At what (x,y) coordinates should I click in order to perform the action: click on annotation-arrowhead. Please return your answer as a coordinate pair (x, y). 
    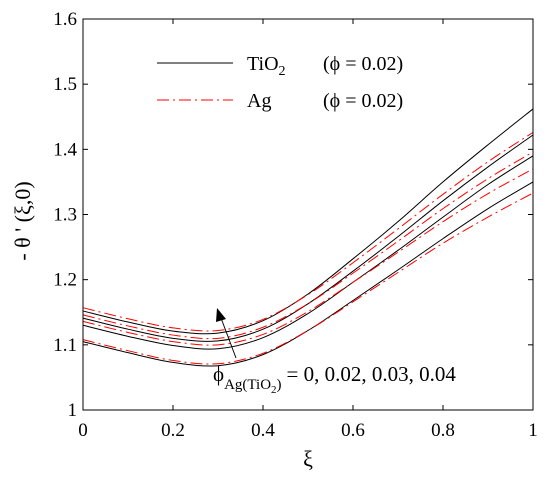
    Looking at the image, I should click on (221, 315).